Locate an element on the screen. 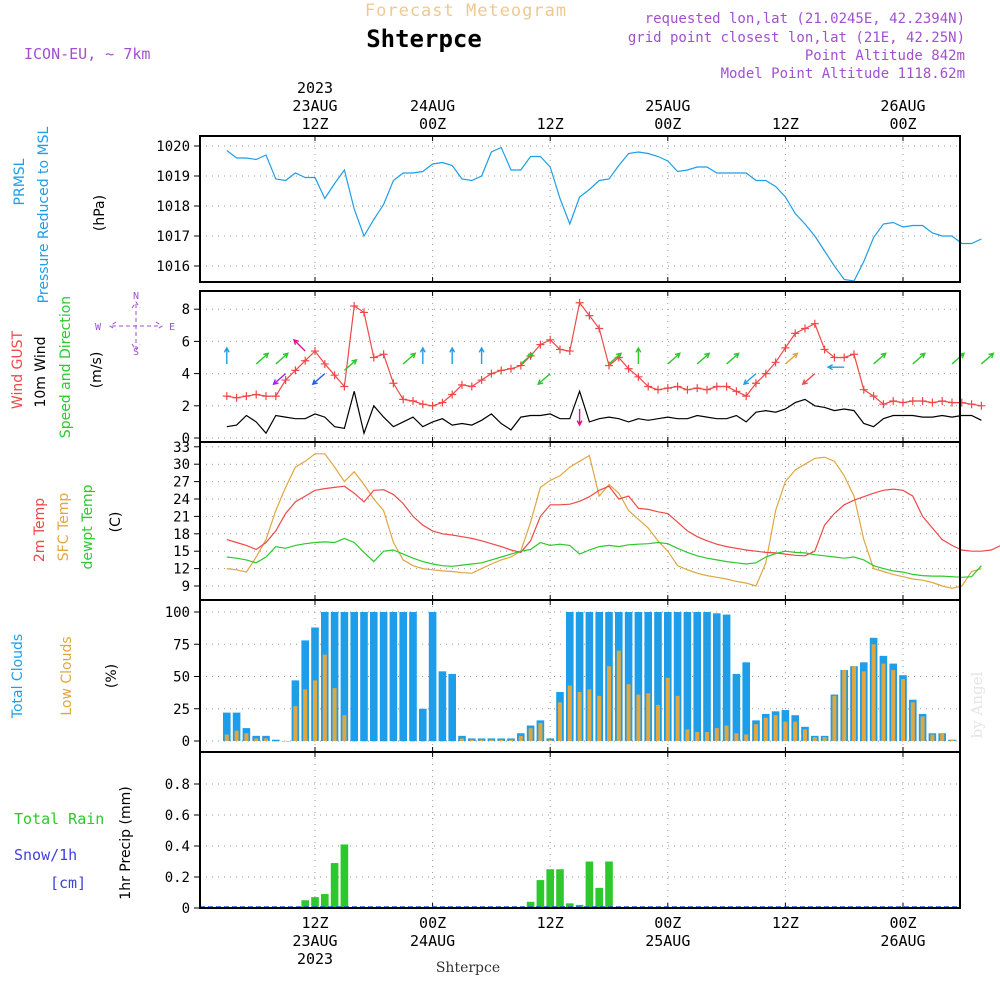 Image resolution: width=1000 pixels, height=1000 pixels. pressure-unit: (hPa) is located at coordinates (100, 213).